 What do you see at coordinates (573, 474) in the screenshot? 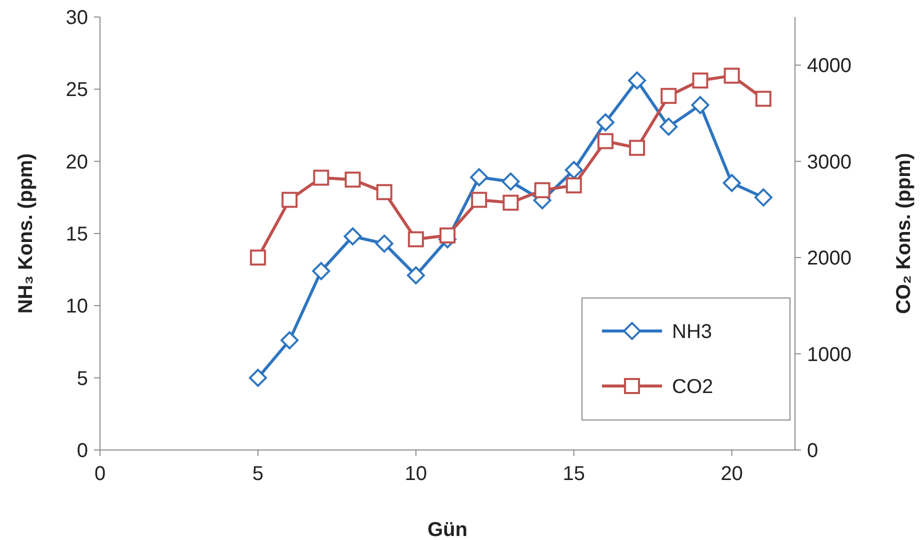
I see `x-tick-label: 15` at bounding box center [573, 474].